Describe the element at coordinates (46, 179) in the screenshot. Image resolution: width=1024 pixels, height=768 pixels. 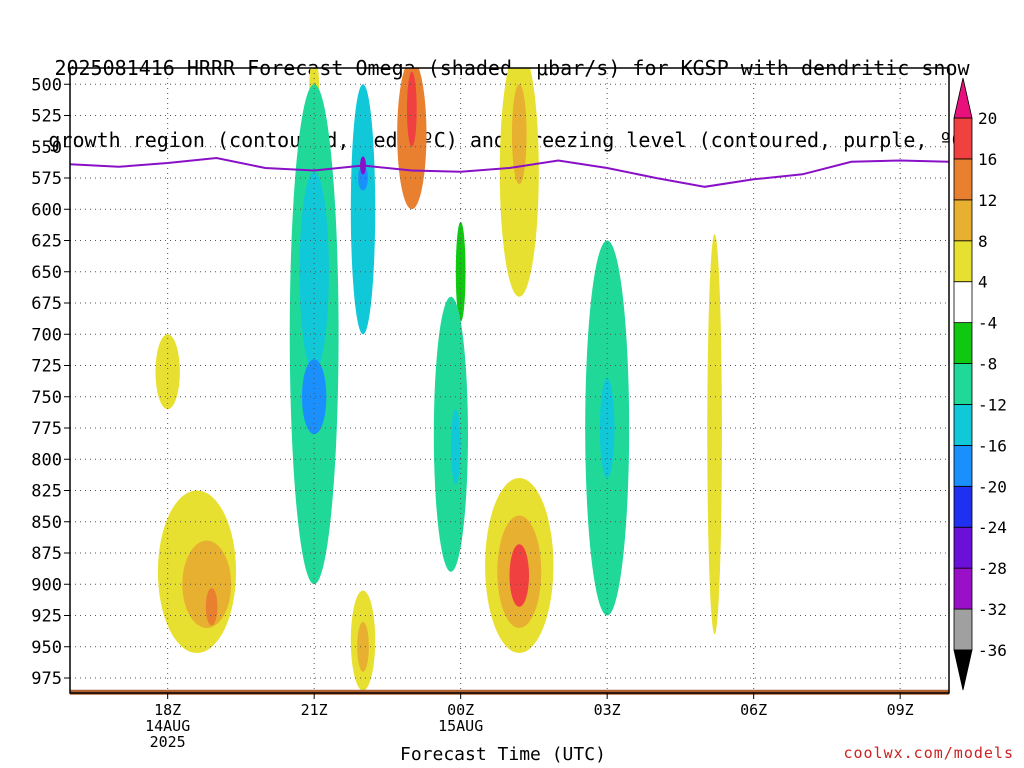
I see `y-tick-label-575: 575` at that location.